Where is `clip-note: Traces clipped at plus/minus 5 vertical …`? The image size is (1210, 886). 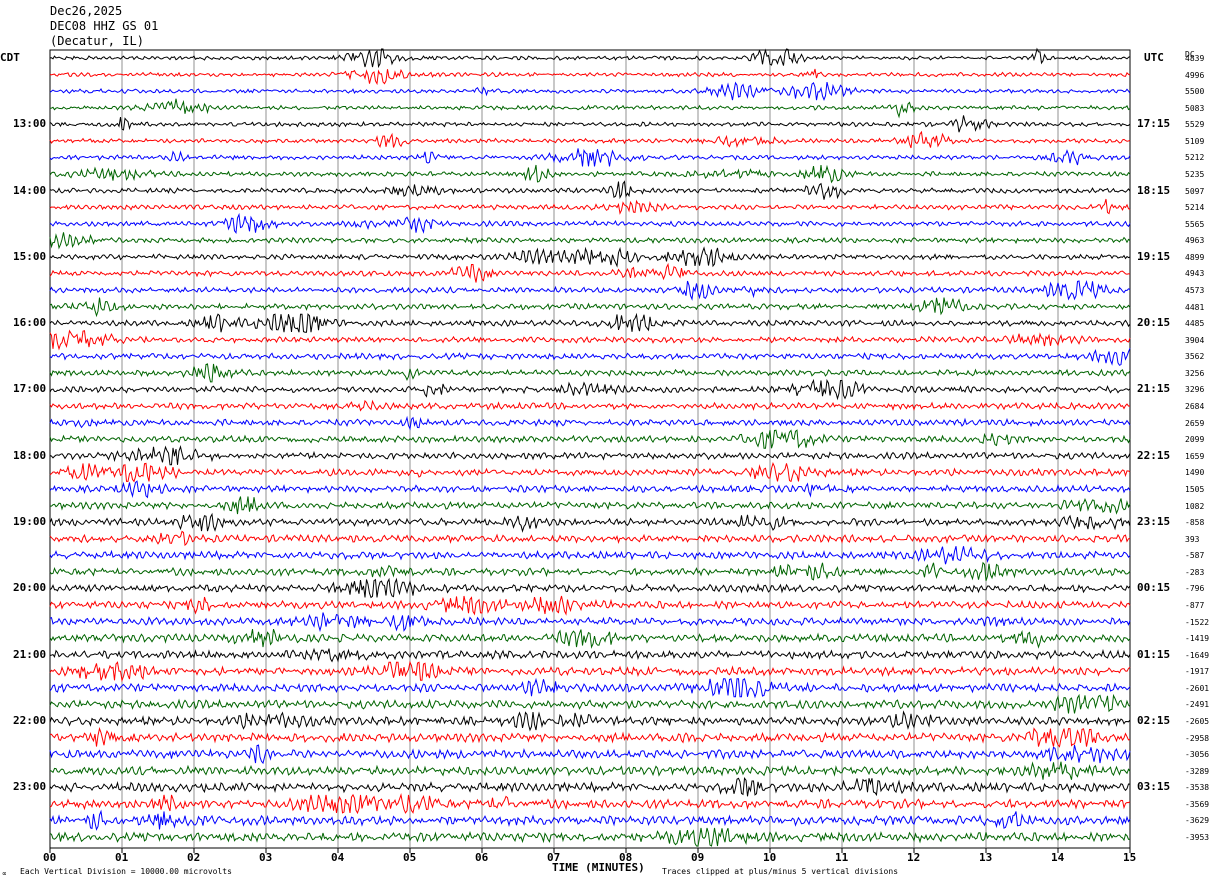 clip-note: Traces clipped at plus/minus 5 vertical … is located at coordinates (780, 871).